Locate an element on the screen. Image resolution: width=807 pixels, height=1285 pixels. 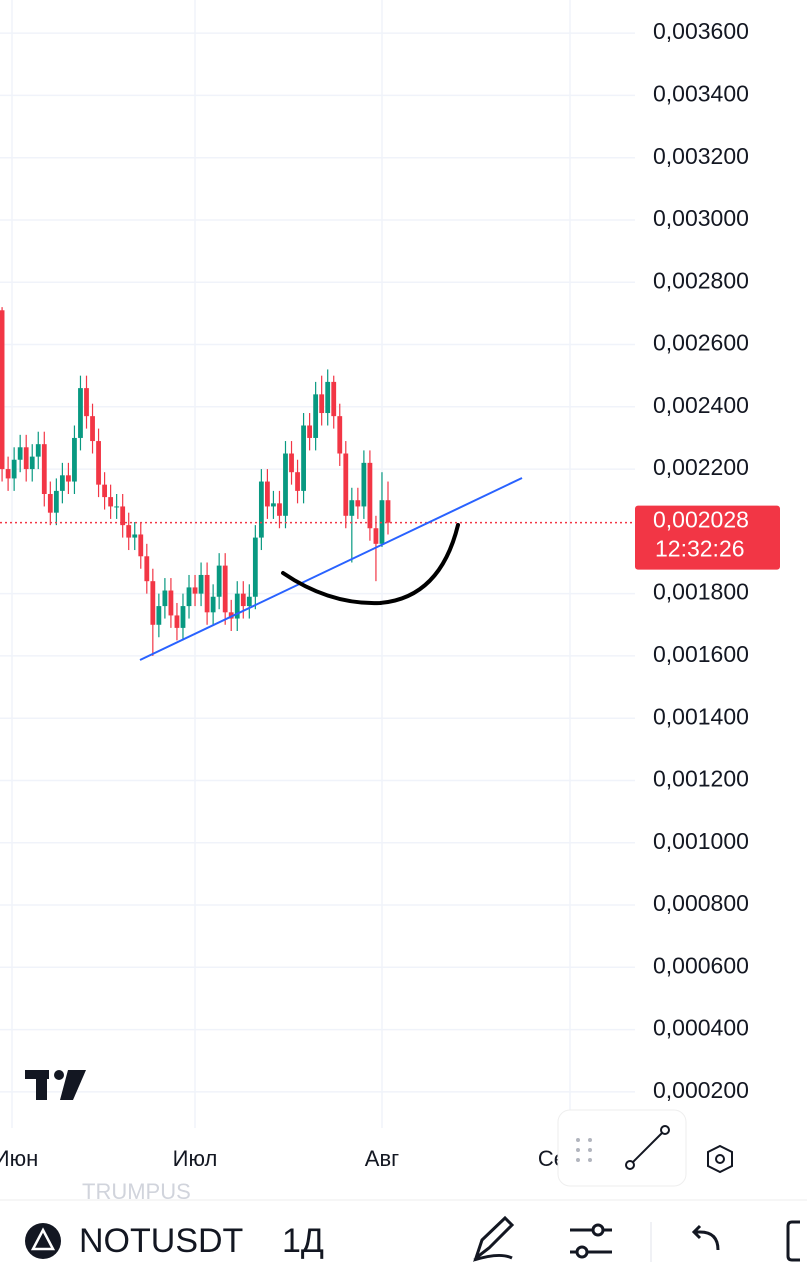
toolbar-panel is located at coordinates (622, 1148).